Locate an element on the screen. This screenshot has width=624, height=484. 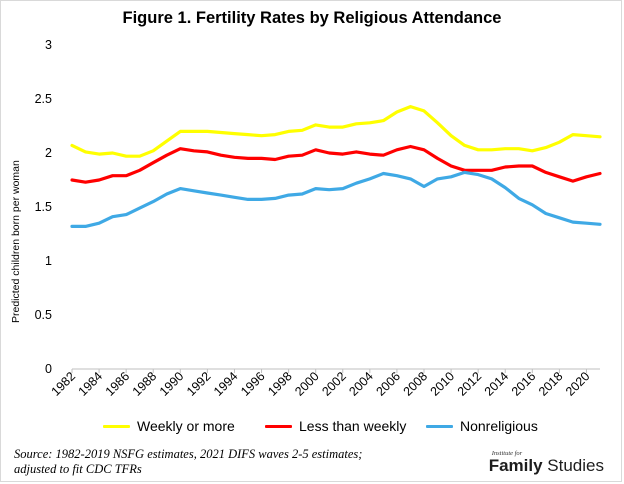
x-tick-label: 1990 is located at coordinates (172, 384).